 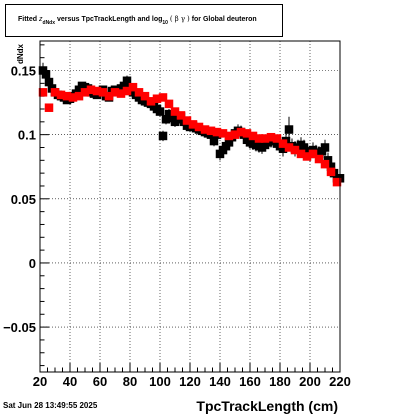 I want to click on footer-datetime: Sat Jun 28 13:49:55 2025, so click(x=50, y=405).